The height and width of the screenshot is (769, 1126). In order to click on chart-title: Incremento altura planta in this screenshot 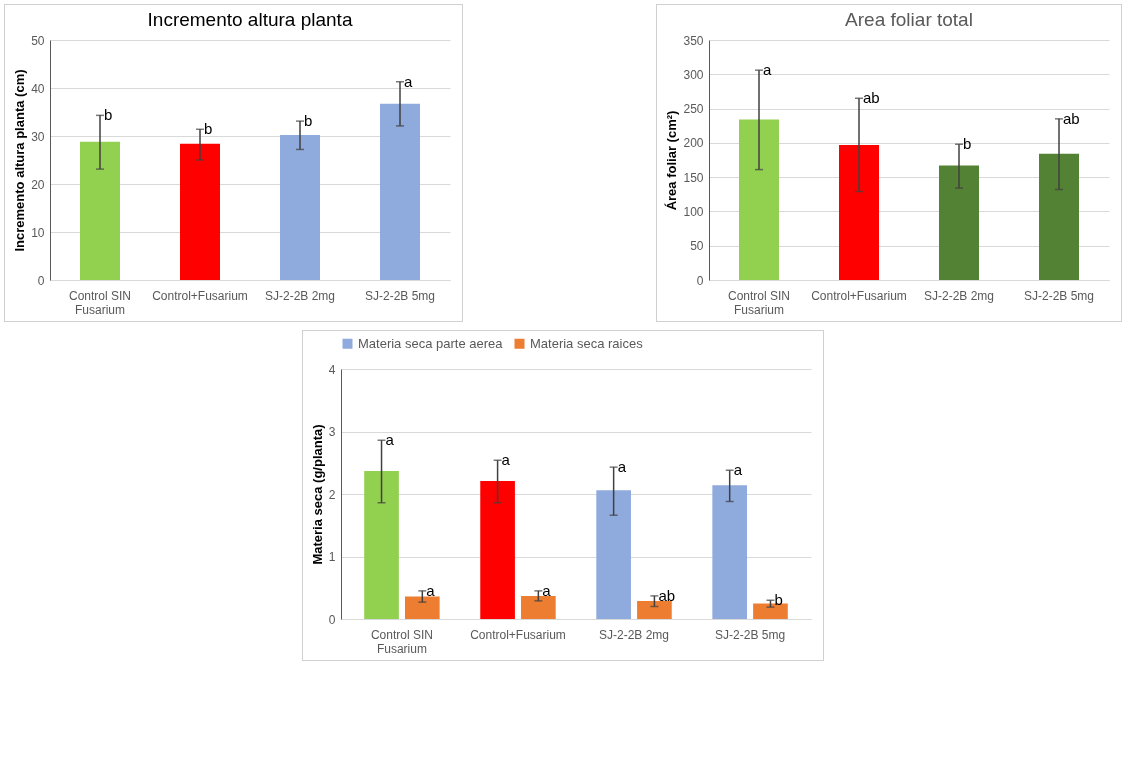, I will do `click(250, 19)`.